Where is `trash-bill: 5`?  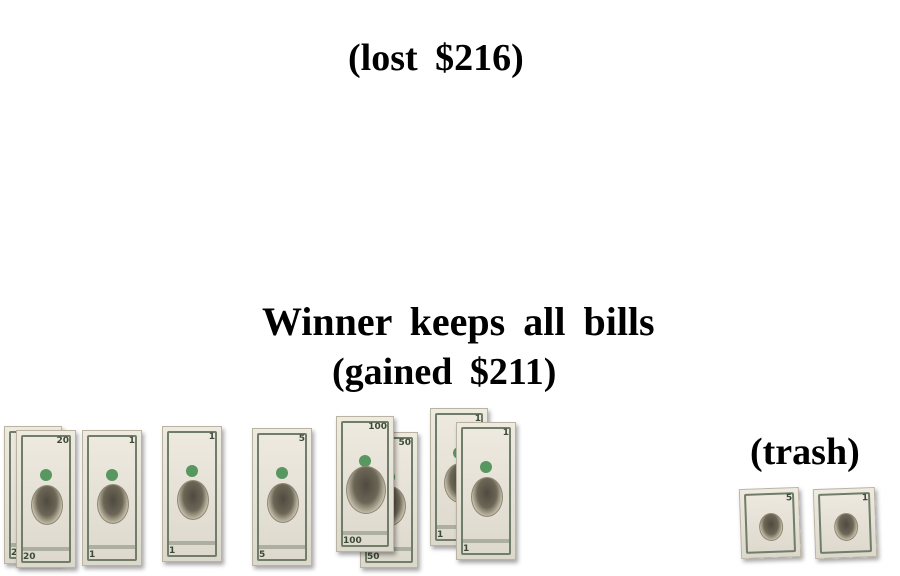 trash-bill: 5 is located at coordinates (770, 523).